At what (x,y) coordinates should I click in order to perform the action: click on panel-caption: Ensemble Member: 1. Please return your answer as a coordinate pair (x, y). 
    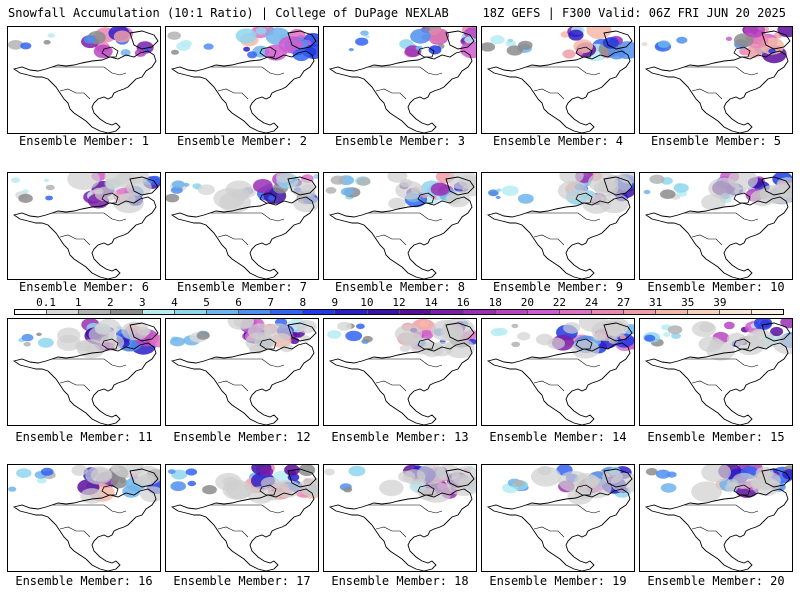
    Looking at the image, I should click on (84, 141).